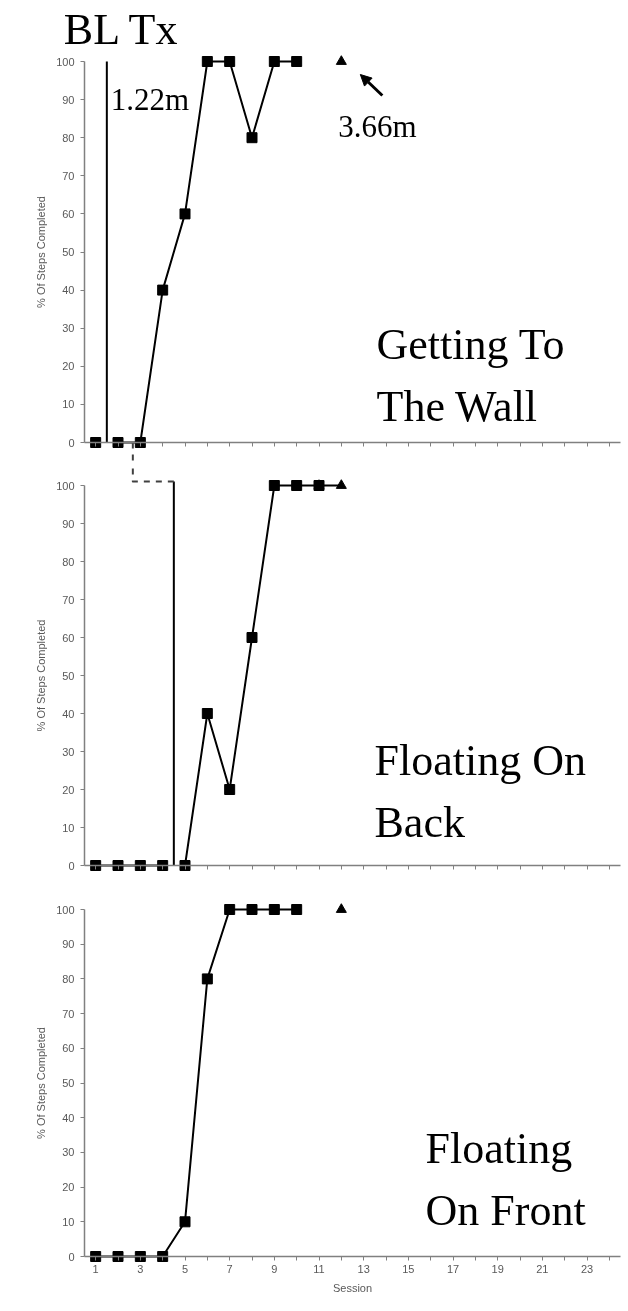 Image resolution: width=628 pixels, height=1311 pixels. What do you see at coordinates (150, 100) in the screenshot?
I see `annotation: 1.22m` at bounding box center [150, 100].